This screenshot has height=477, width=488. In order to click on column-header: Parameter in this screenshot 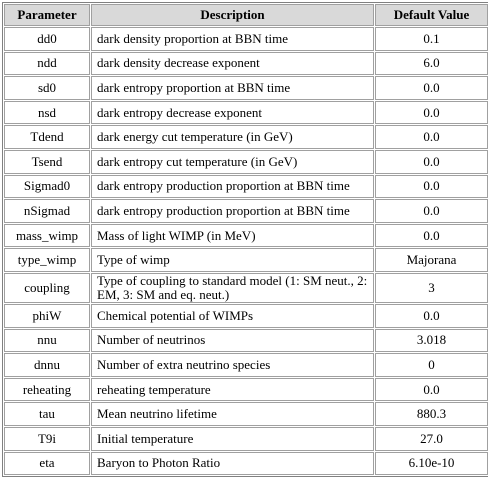, I will do `click(47, 15)`.